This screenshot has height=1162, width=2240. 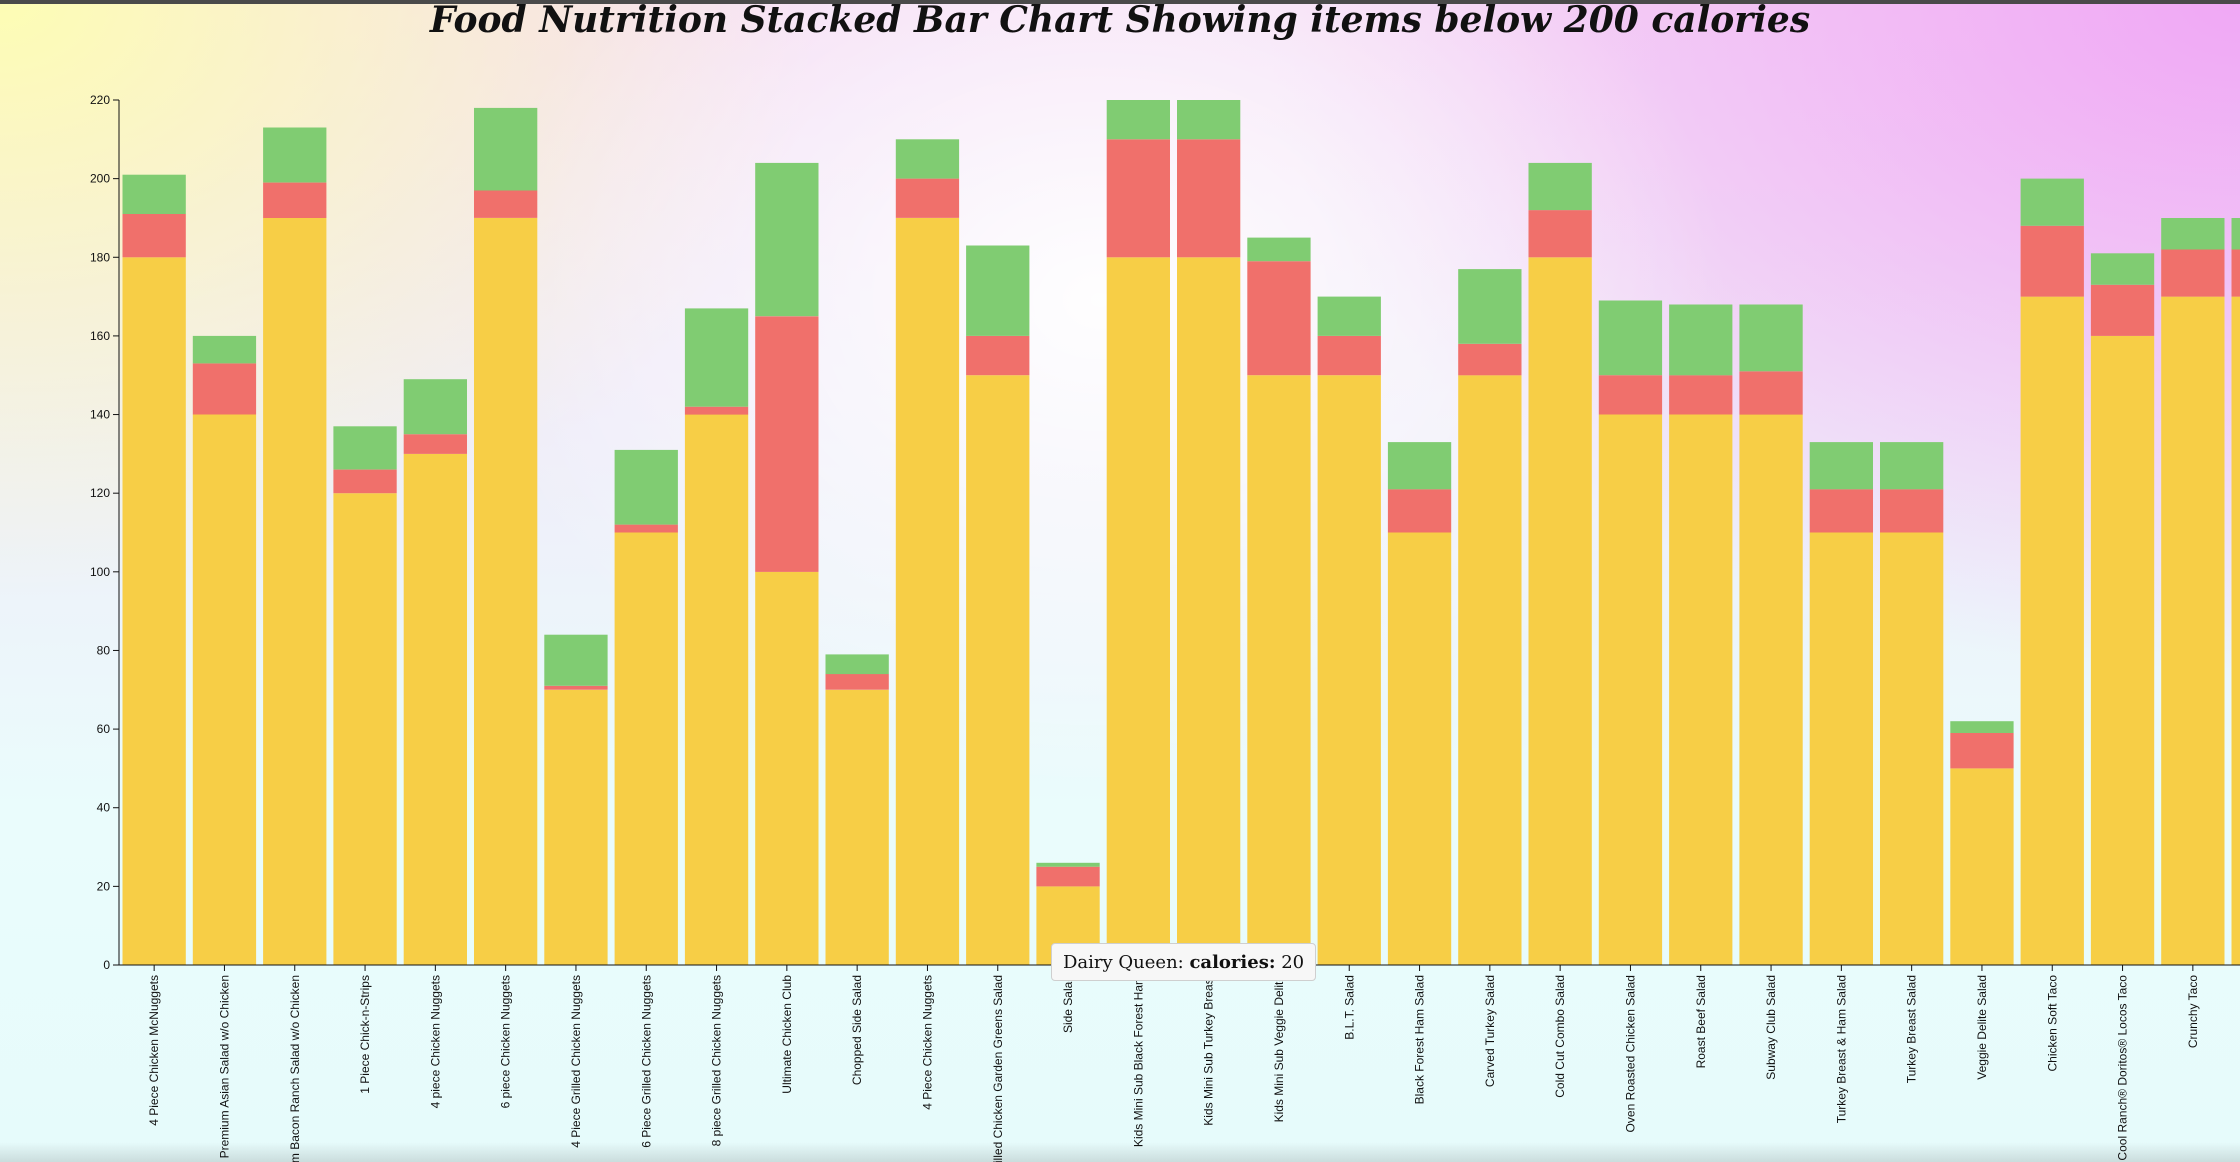 What do you see at coordinates (2052, 1023) in the screenshot?
I see `x-tick-label: Chicken Soft Taco` at bounding box center [2052, 1023].